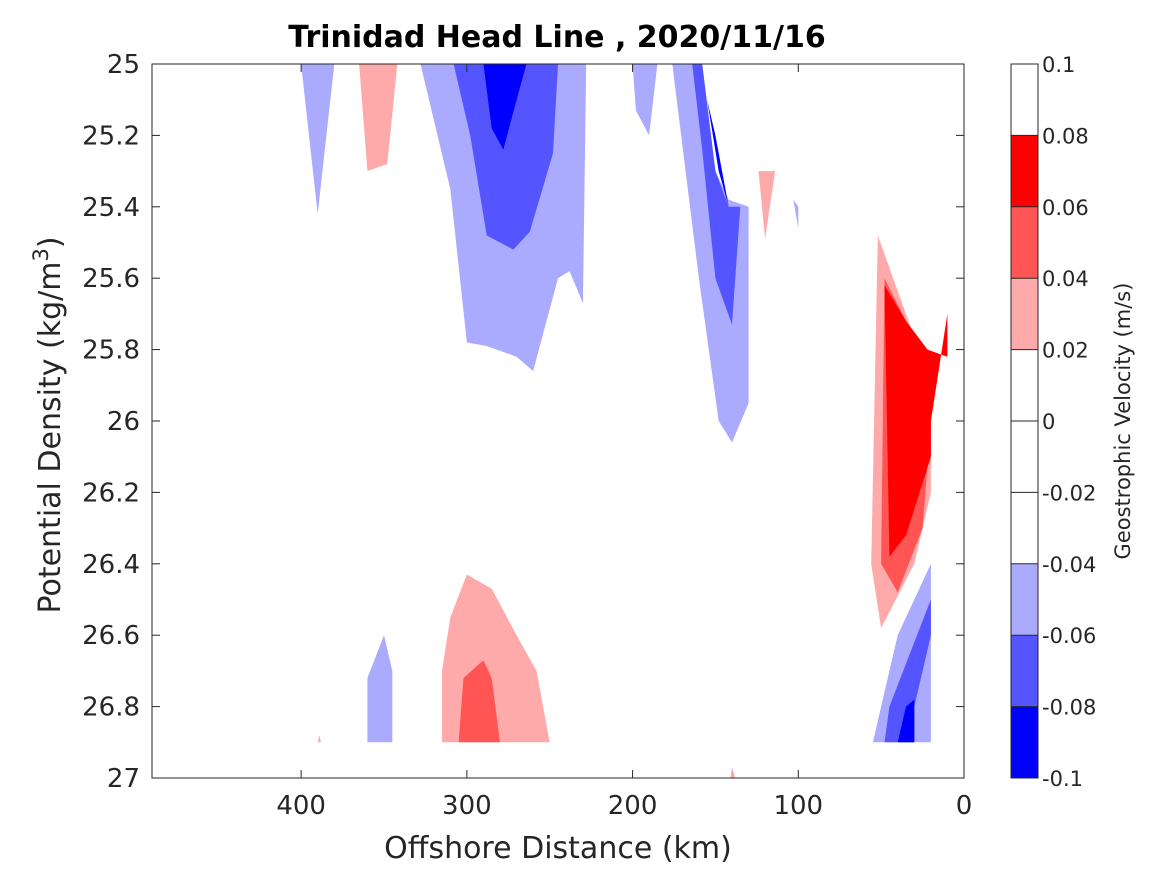 This screenshot has width=1167, height=875. Describe the element at coordinates (111, 351) in the screenshot. I see `y-tick-label-25.8: 25.8` at that location.